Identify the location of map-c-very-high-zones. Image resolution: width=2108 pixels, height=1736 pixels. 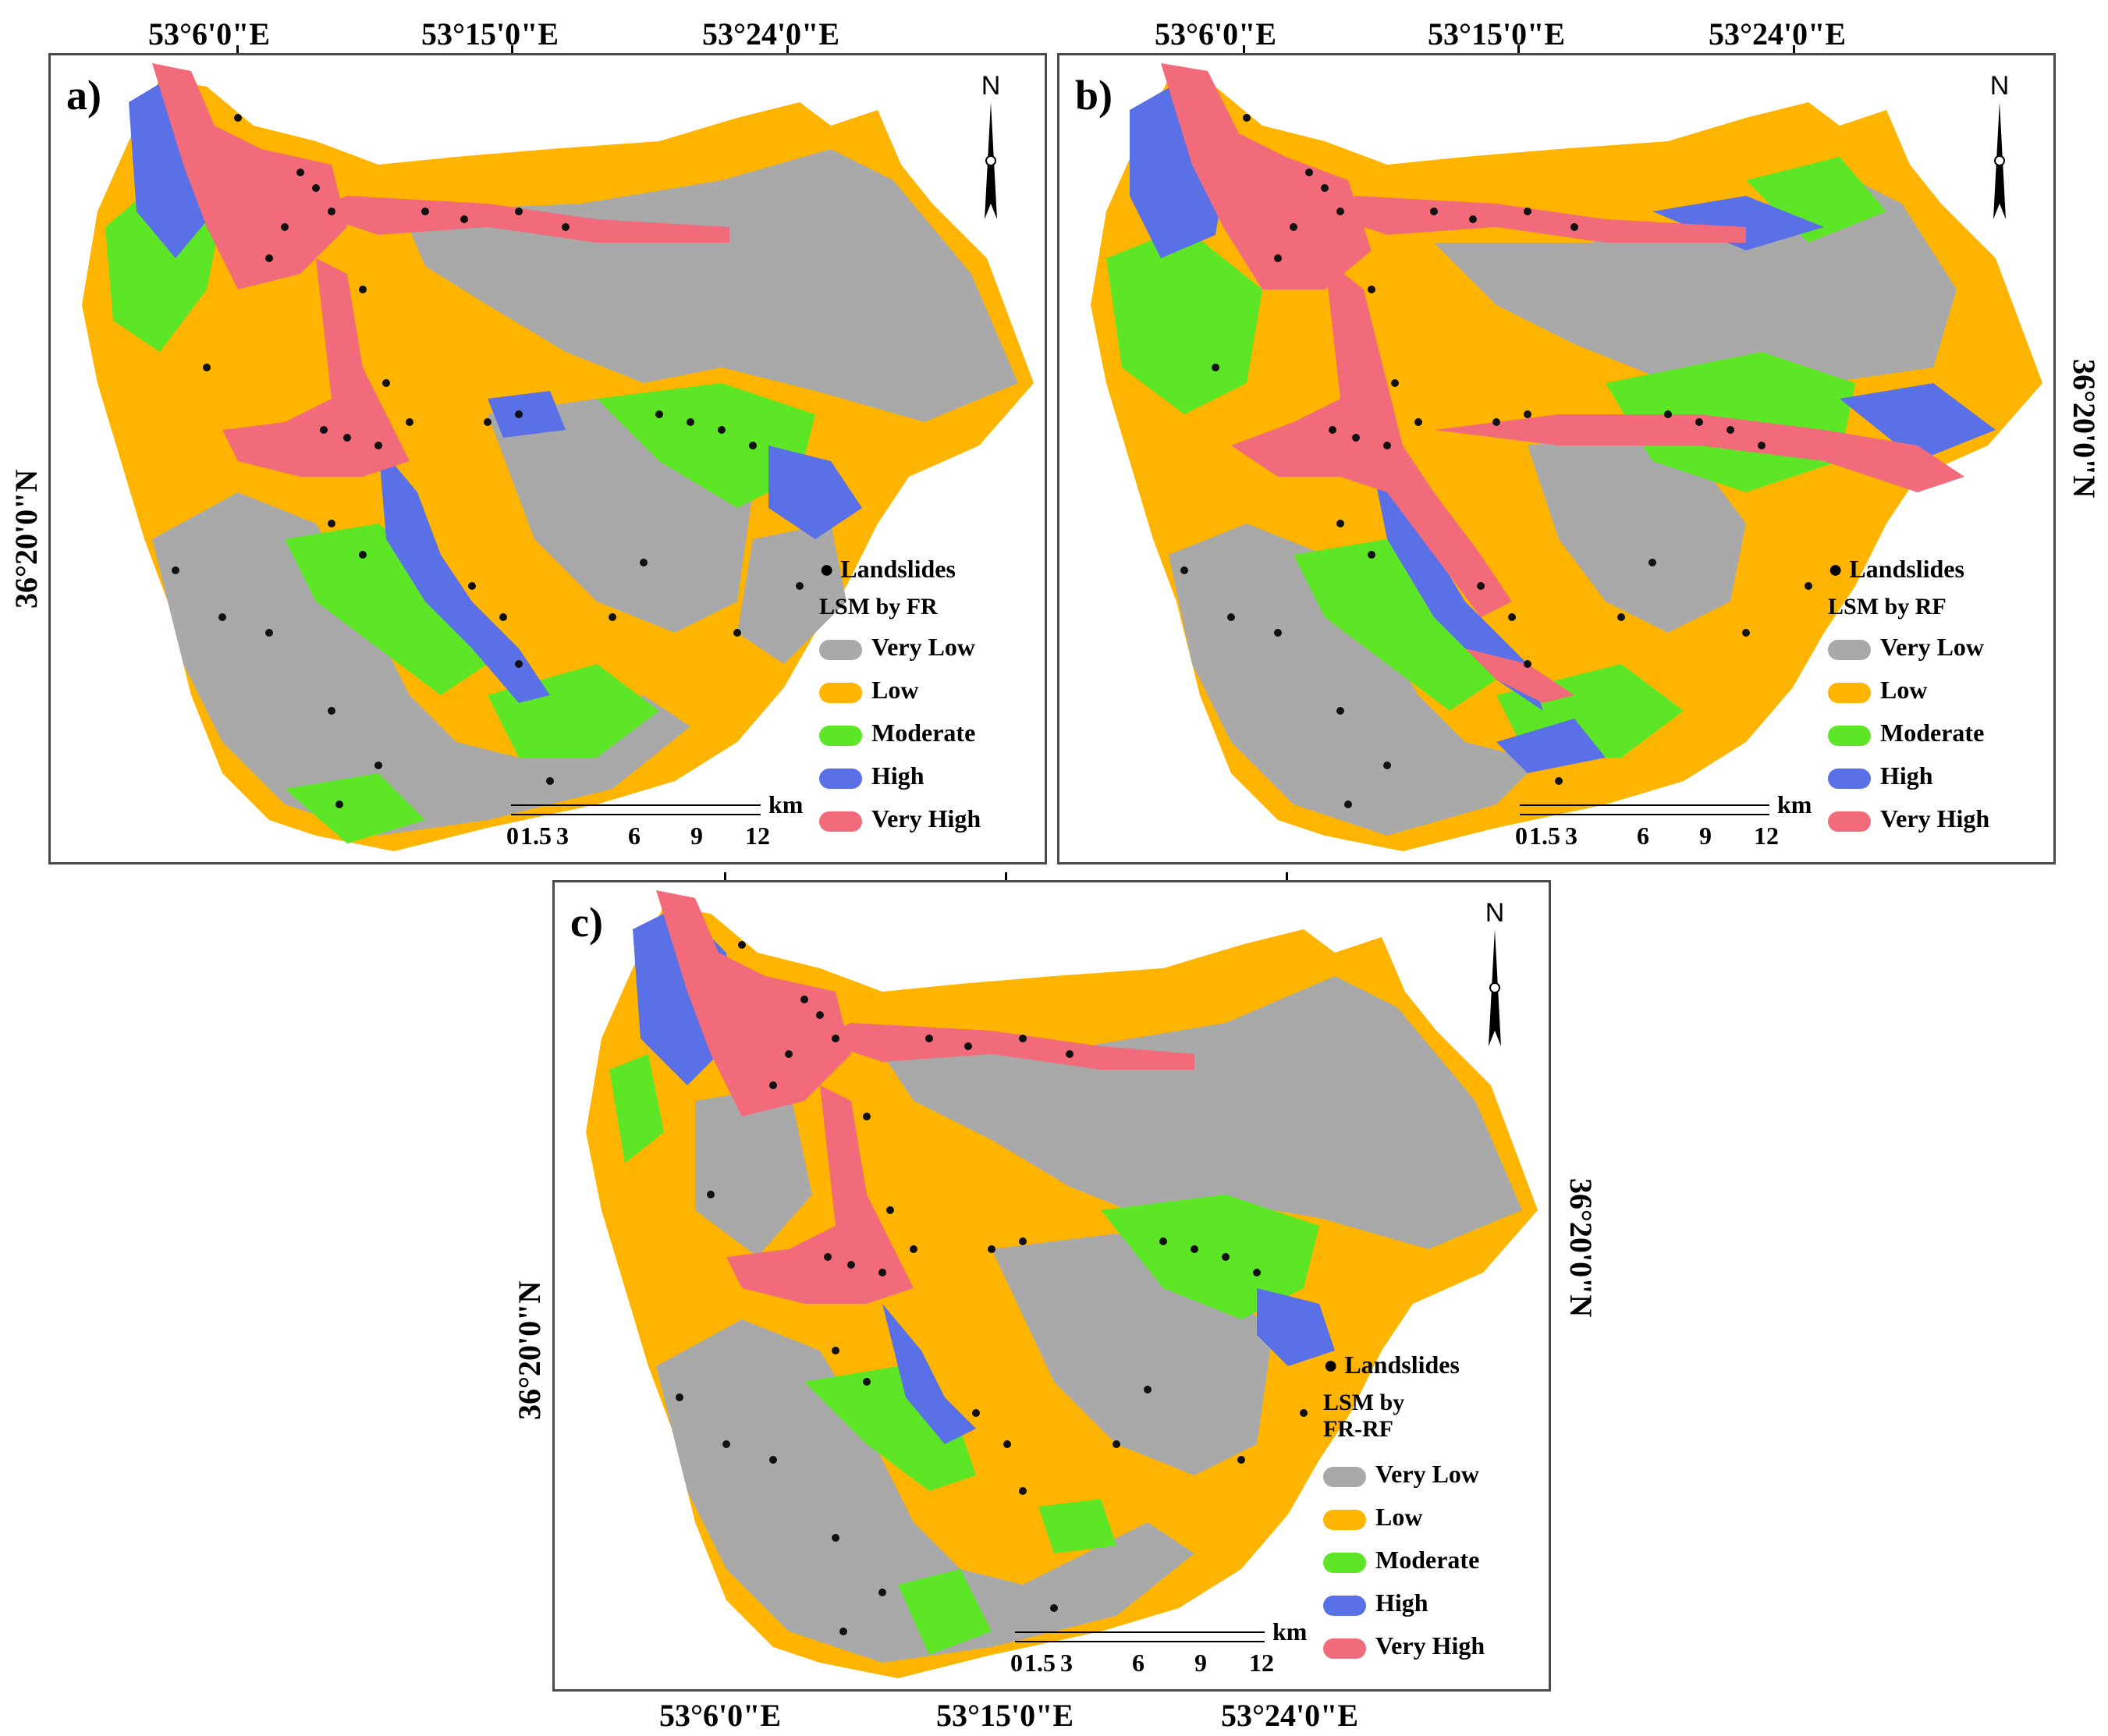
(925, 1097).